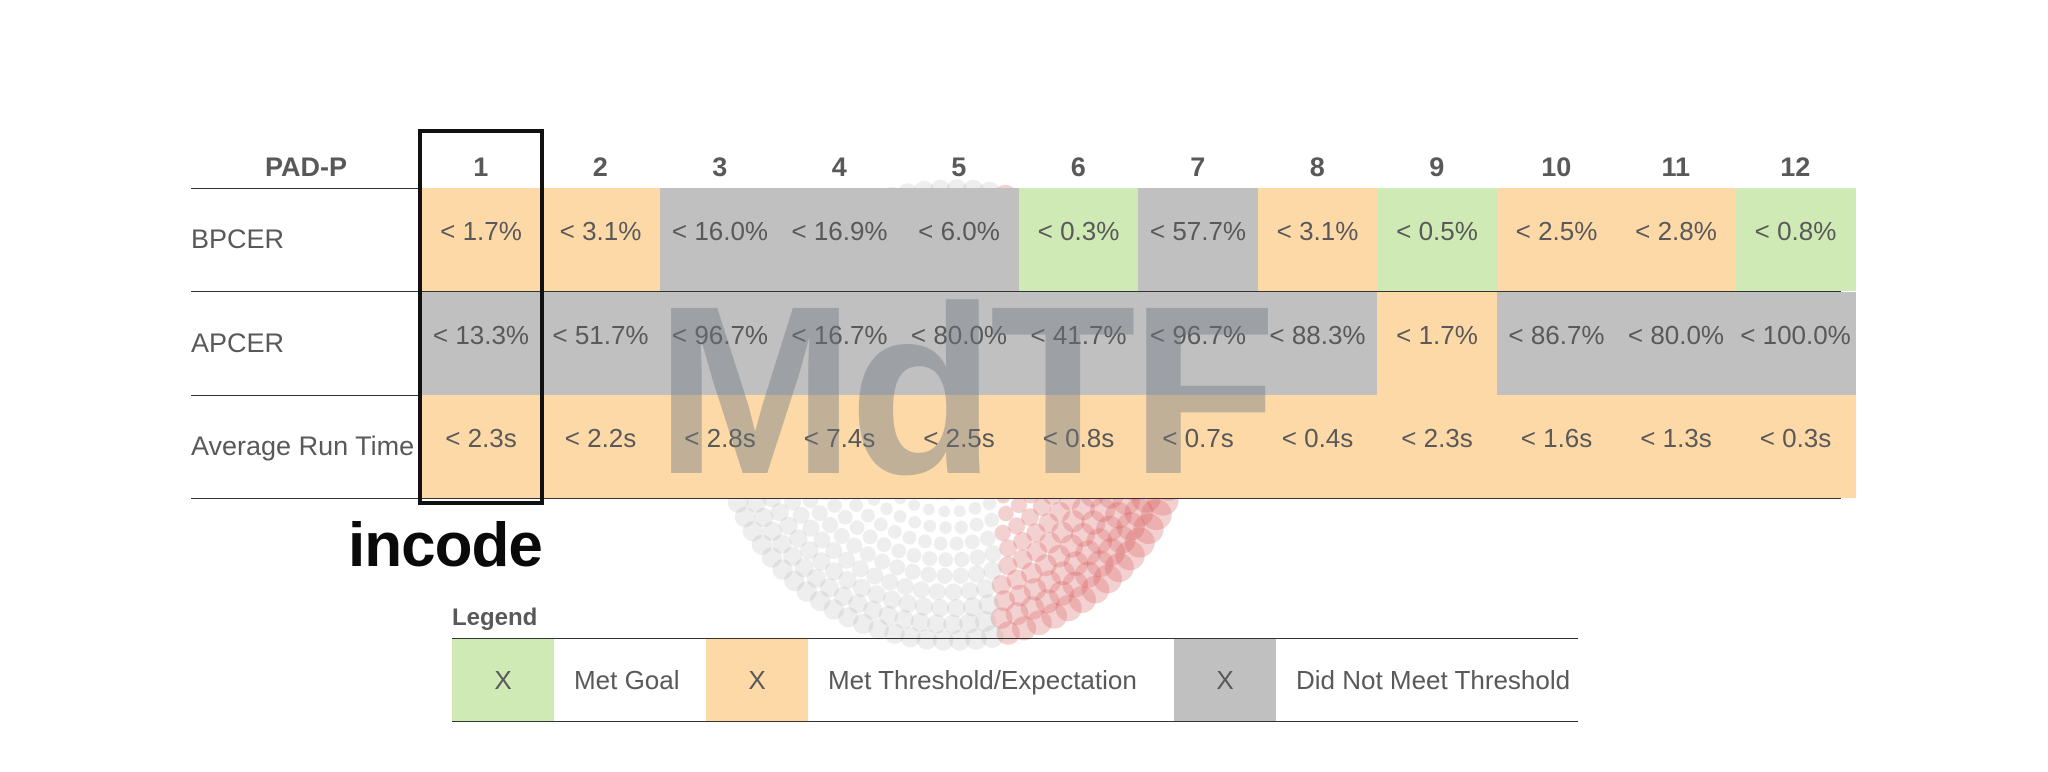 This screenshot has width=2048, height=772. Describe the element at coordinates (305, 167) in the screenshot. I see `corner-header: PAD-P` at that location.